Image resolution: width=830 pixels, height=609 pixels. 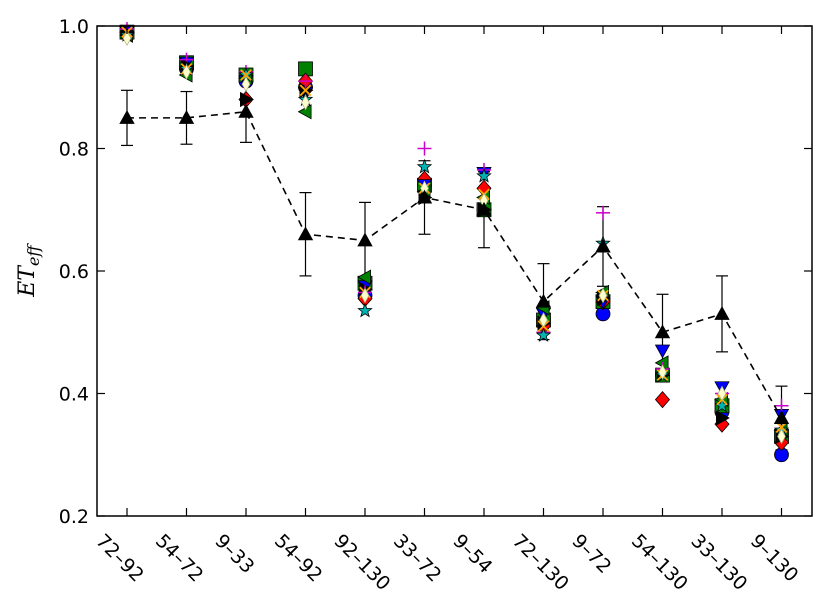 What do you see at coordinates (74, 27) in the screenshot?
I see `y-tick-label: 1.0` at bounding box center [74, 27].